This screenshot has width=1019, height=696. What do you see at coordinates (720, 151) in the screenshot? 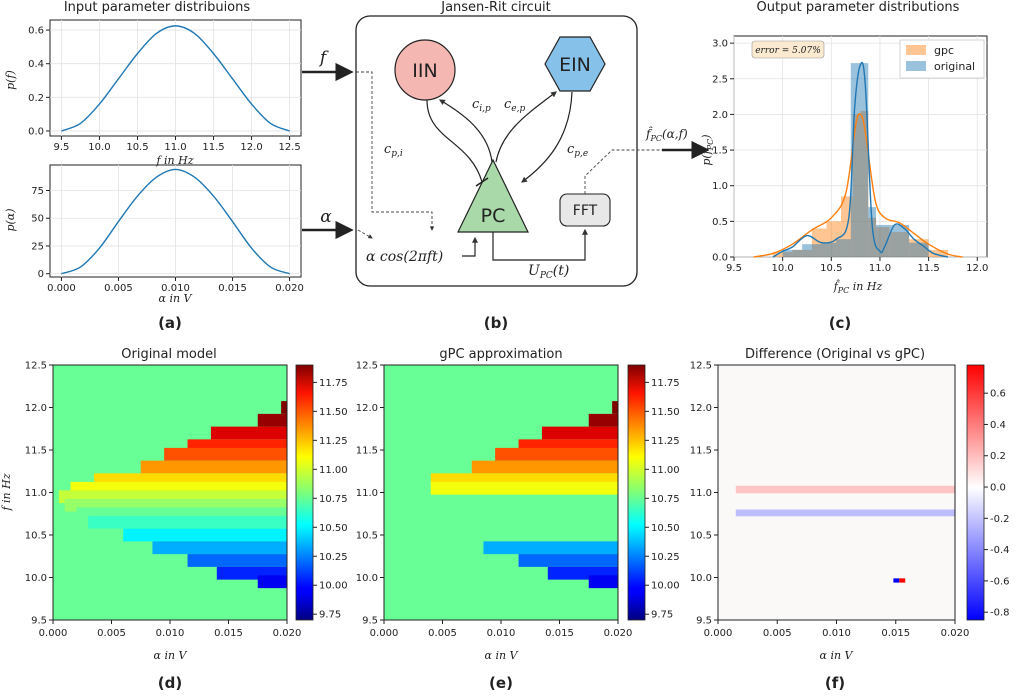
I see `c-ytick-label: 1.5` at bounding box center [720, 151].